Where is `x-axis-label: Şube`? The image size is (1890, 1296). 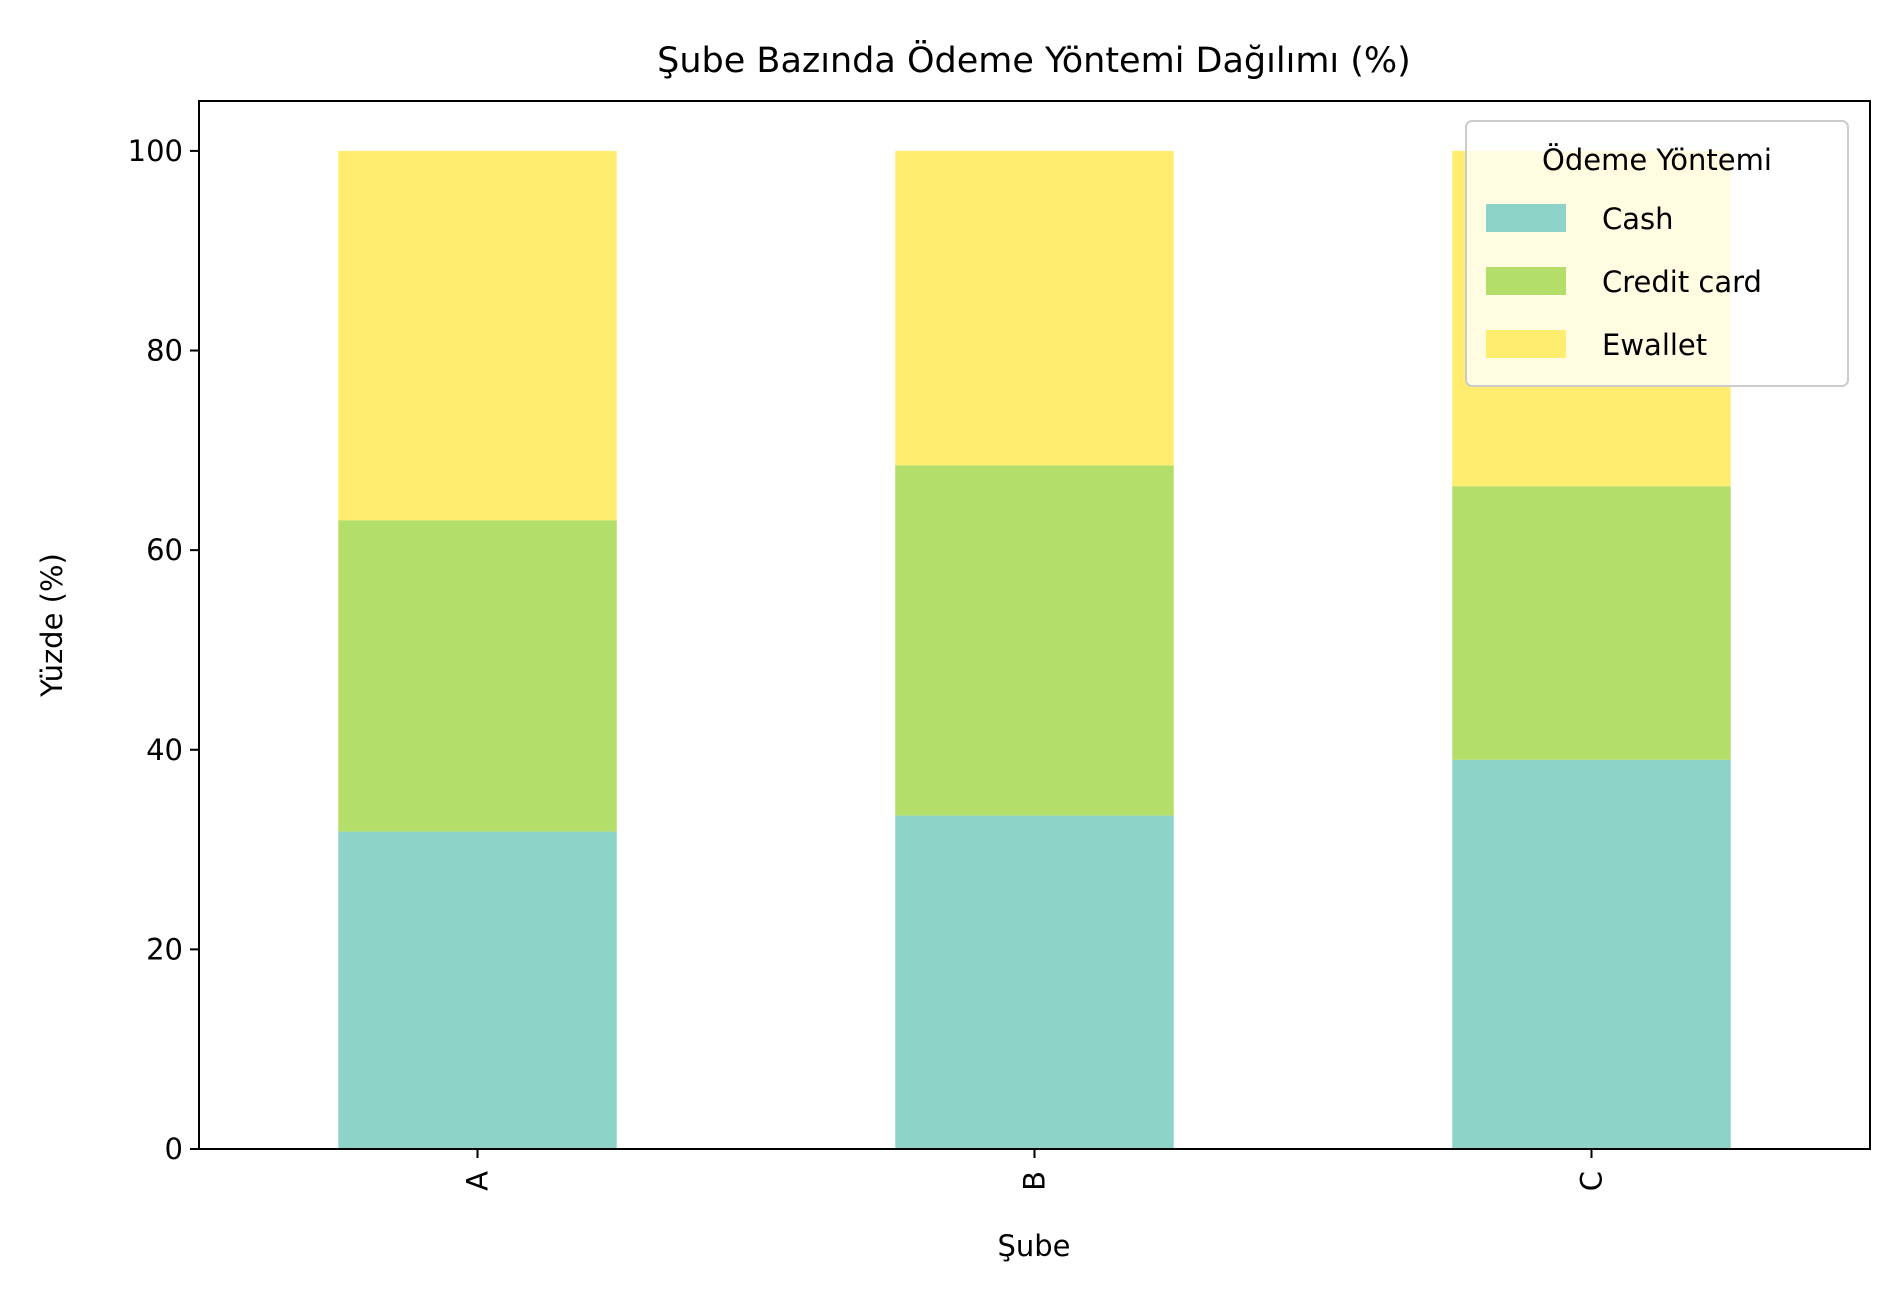
x-axis-label: Şube is located at coordinates (1033, 1246).